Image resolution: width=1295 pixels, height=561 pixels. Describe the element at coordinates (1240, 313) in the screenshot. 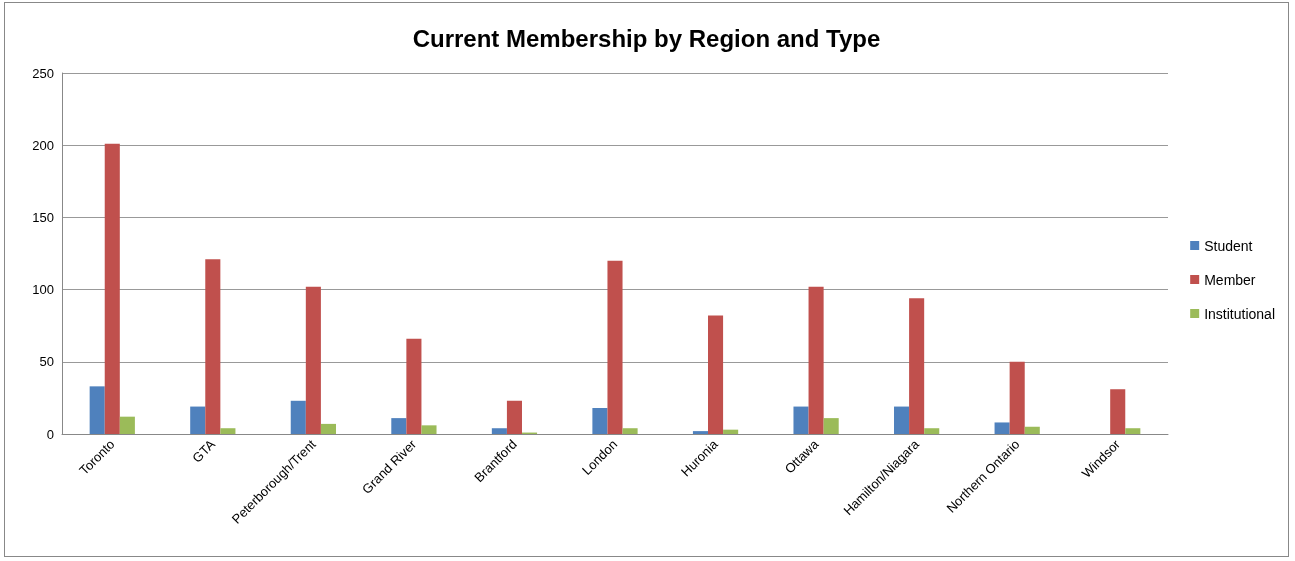

I see `legend-label: Institutional` at that location.